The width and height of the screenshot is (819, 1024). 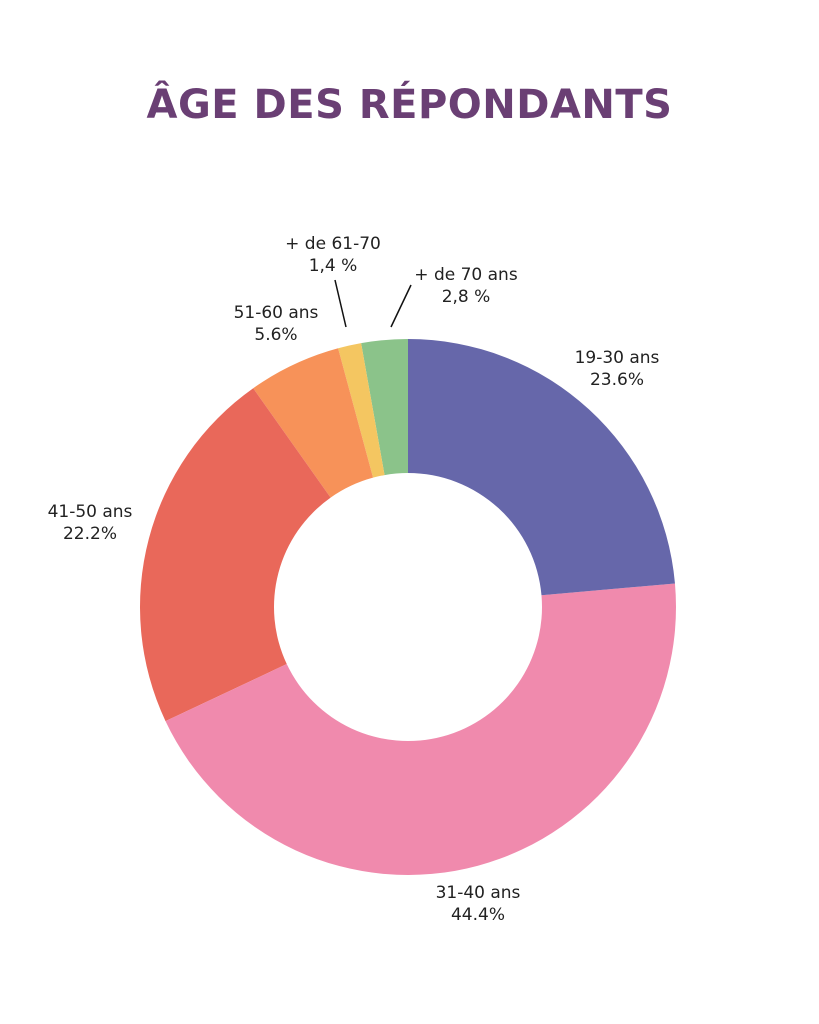 I want to click on slice-value-text: 5.6%, so click(x=276, y=335).